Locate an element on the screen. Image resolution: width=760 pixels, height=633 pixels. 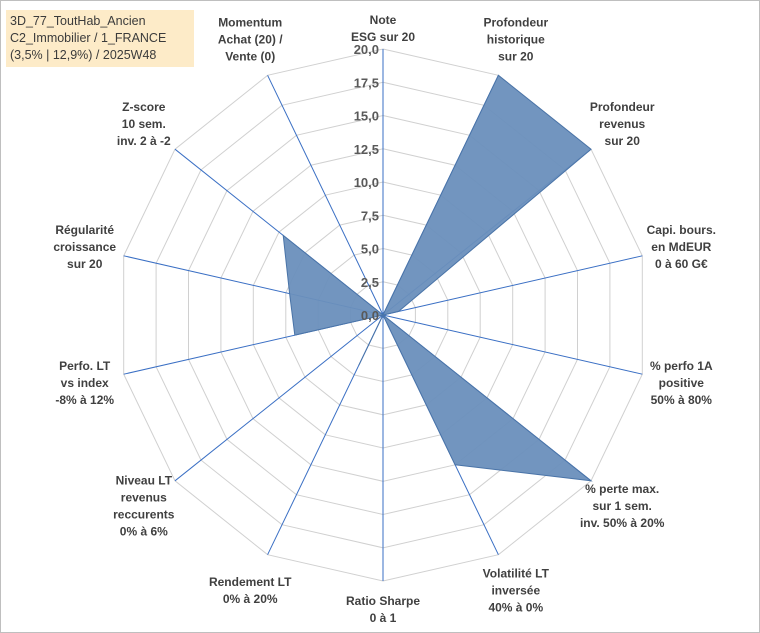
chart-title-line-3: (3,5% | 12,9%) / 2025W48 is located at coordinates (83, 55).